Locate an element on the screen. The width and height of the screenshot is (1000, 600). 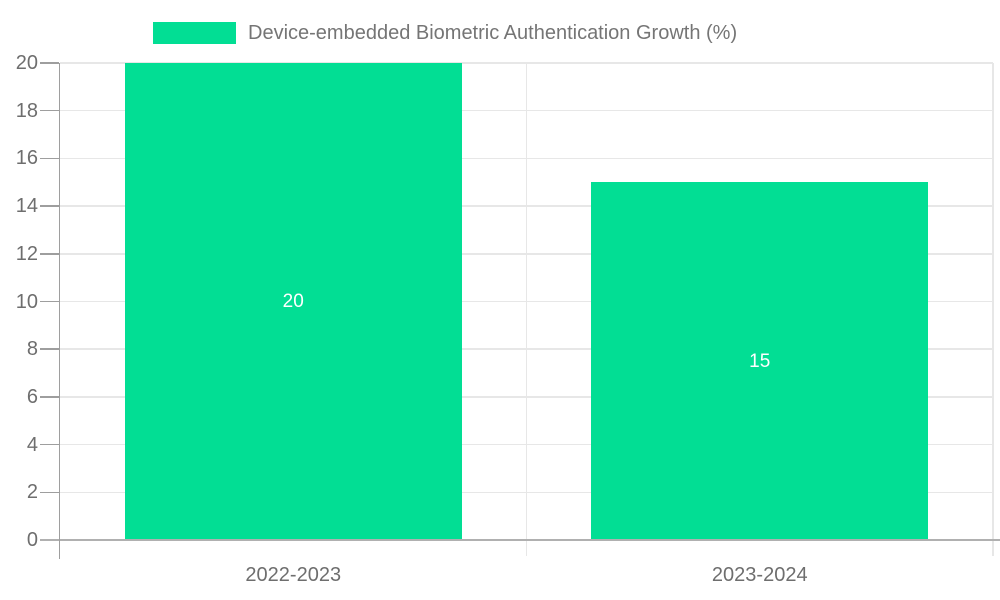
y-axis-tick-label: 2 is located at coordinates (32, 492).